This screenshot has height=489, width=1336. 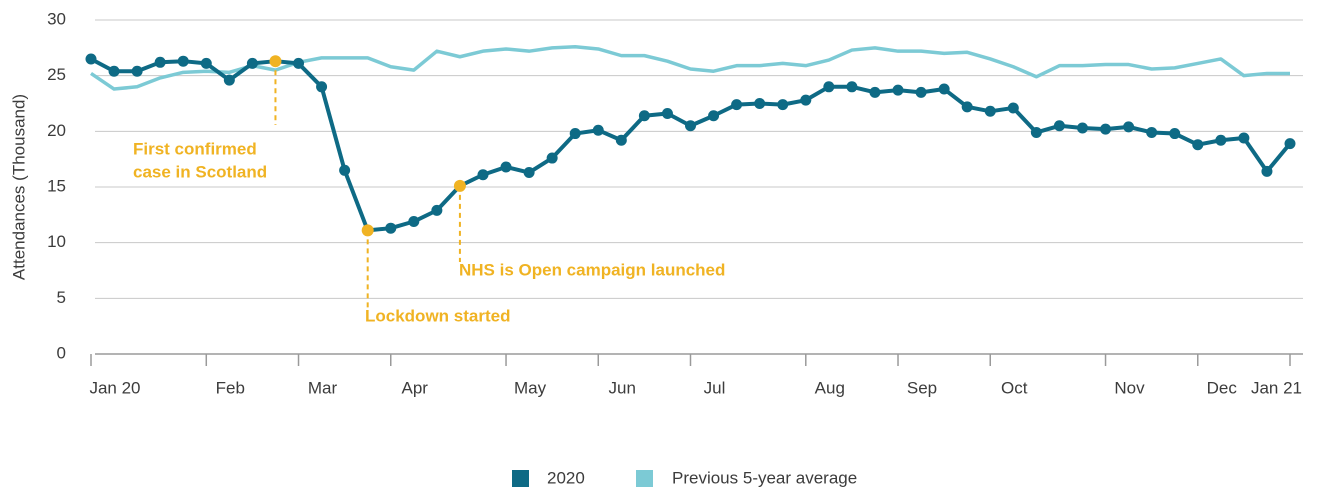 I want to click on x-tick-label: Feb, so click(x=230, y=387).